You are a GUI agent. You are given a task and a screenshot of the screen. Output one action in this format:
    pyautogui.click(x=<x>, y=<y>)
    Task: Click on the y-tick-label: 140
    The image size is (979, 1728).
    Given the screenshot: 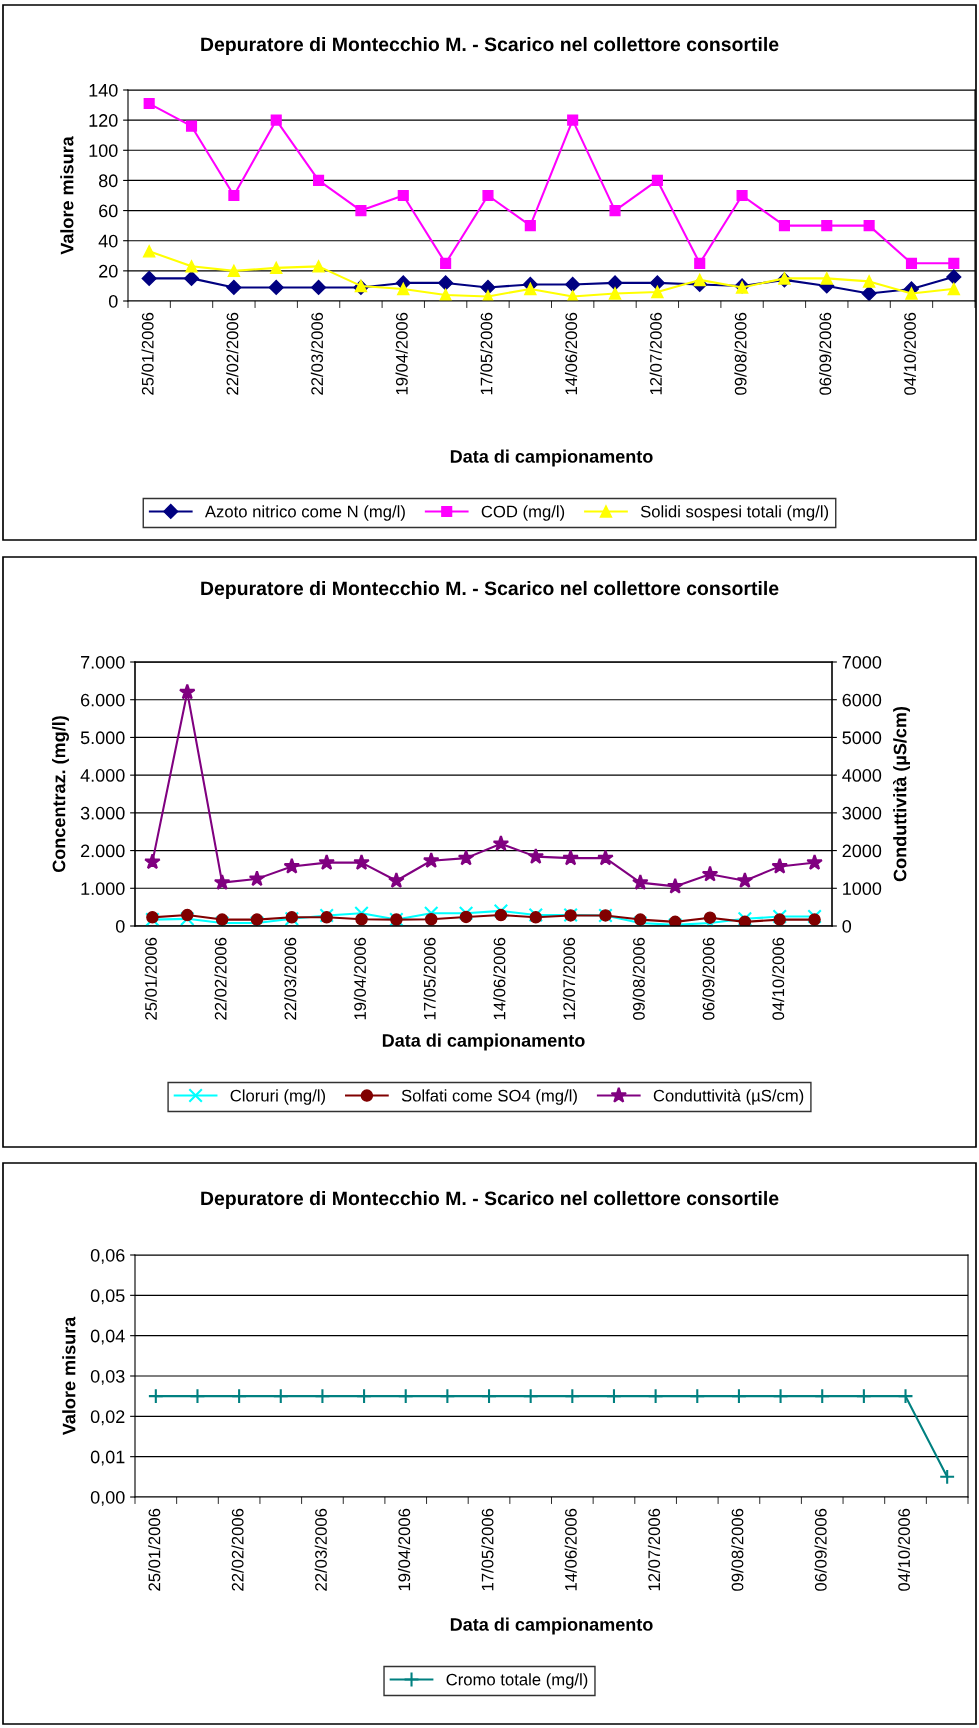 What is the action you would take?
    pyautogui.click(x=103, y=90)
    